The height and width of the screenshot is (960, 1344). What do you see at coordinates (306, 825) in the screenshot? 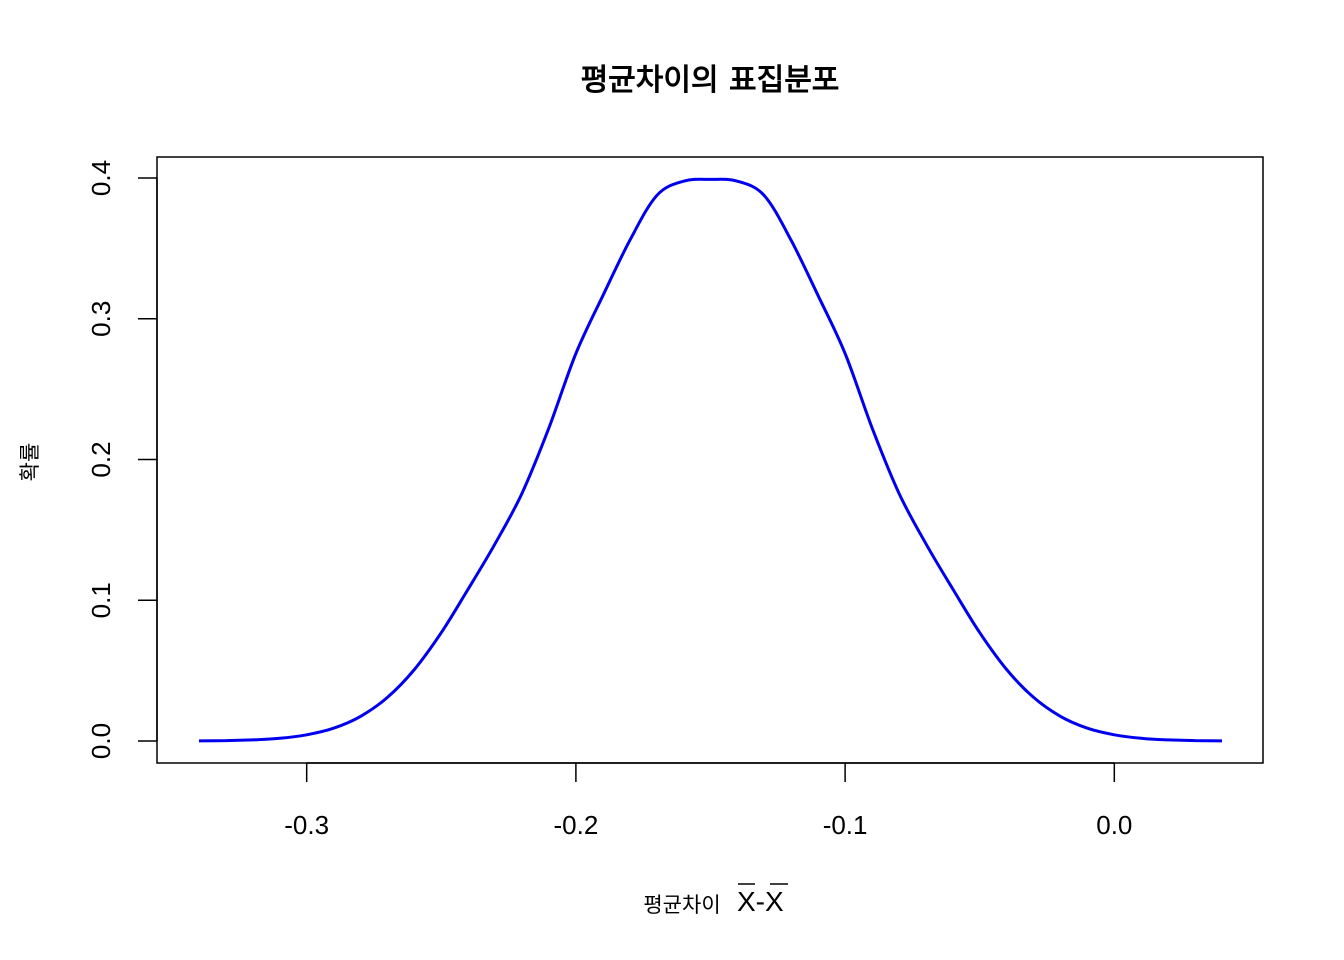
I see `x-tick-label: -0.3` at bounding box center [306, 825].